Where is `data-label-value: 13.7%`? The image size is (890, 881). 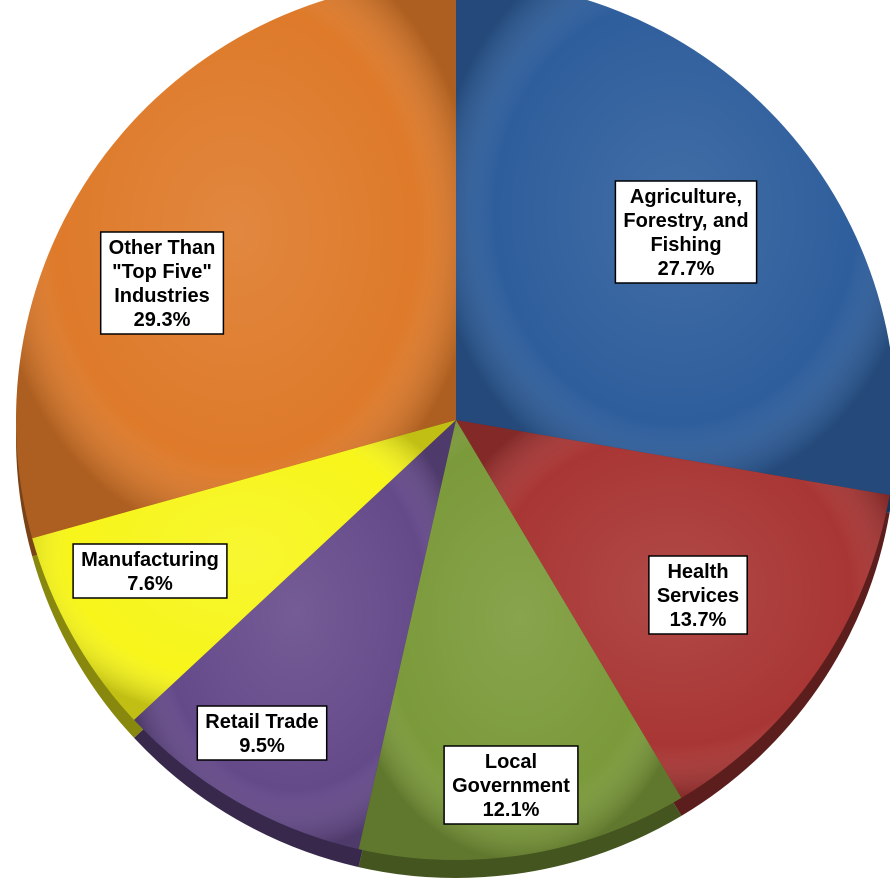 data-label-value: 13.7% is located at coordinates (698, 620).